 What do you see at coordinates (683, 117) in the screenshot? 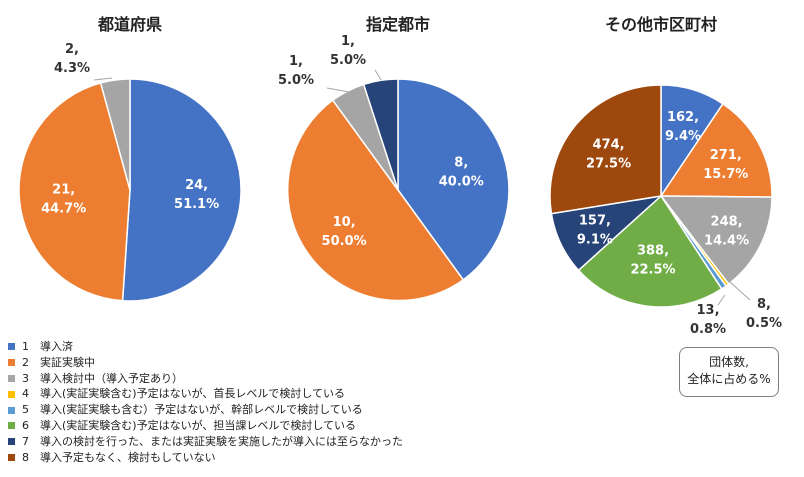
I see `data-label-value: 162,` at bounding box center [683, 117].